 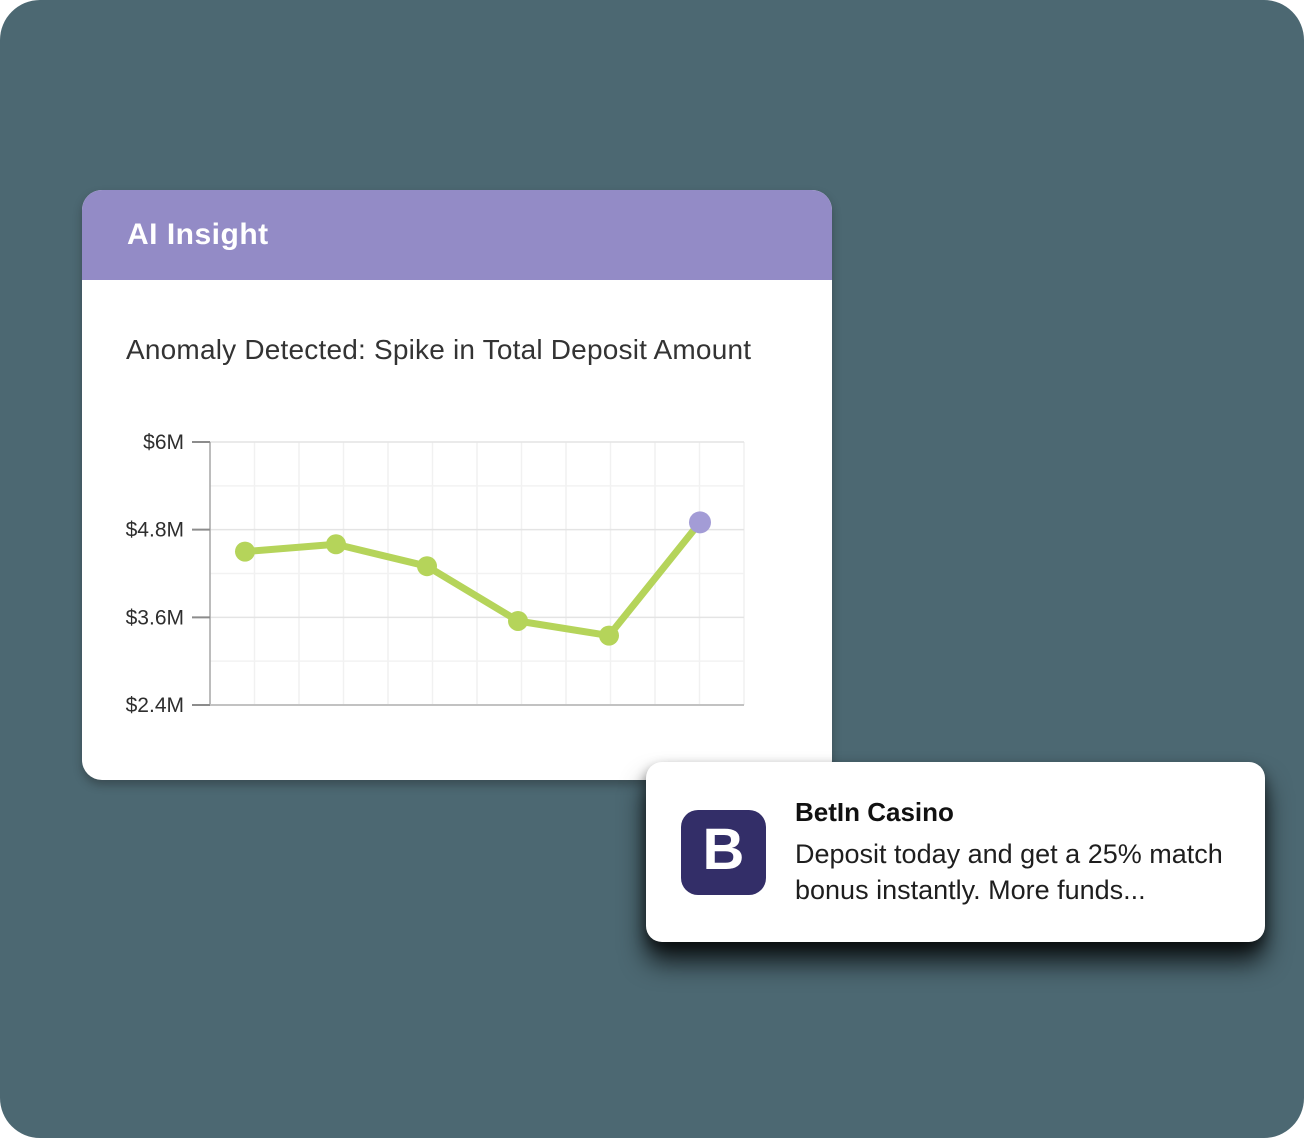 I want to click on y-axis-tick-label: $4.8M, so click(x=155, y=530).